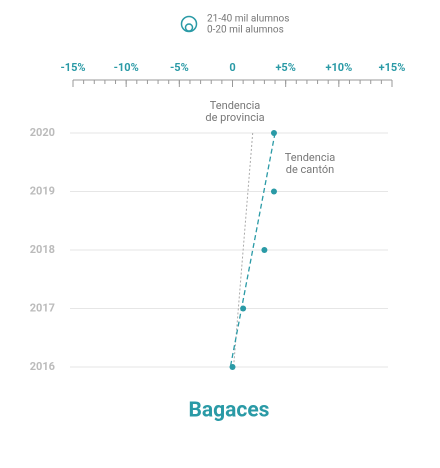  What do you see at coordinates (42, 249) in the screenshot?
I see `y-tick-label: 2018` at bounding box center [42, 249].